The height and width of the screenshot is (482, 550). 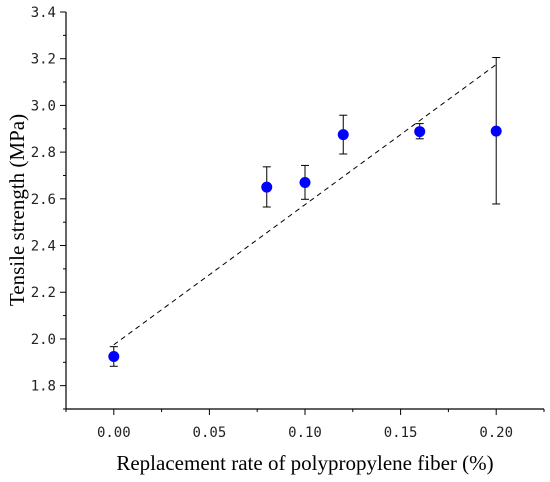 What do you see at coordinates (210, 433) in the screenshot?
I see `x-tick-label: 0.05` at bounding box center [210, 433].